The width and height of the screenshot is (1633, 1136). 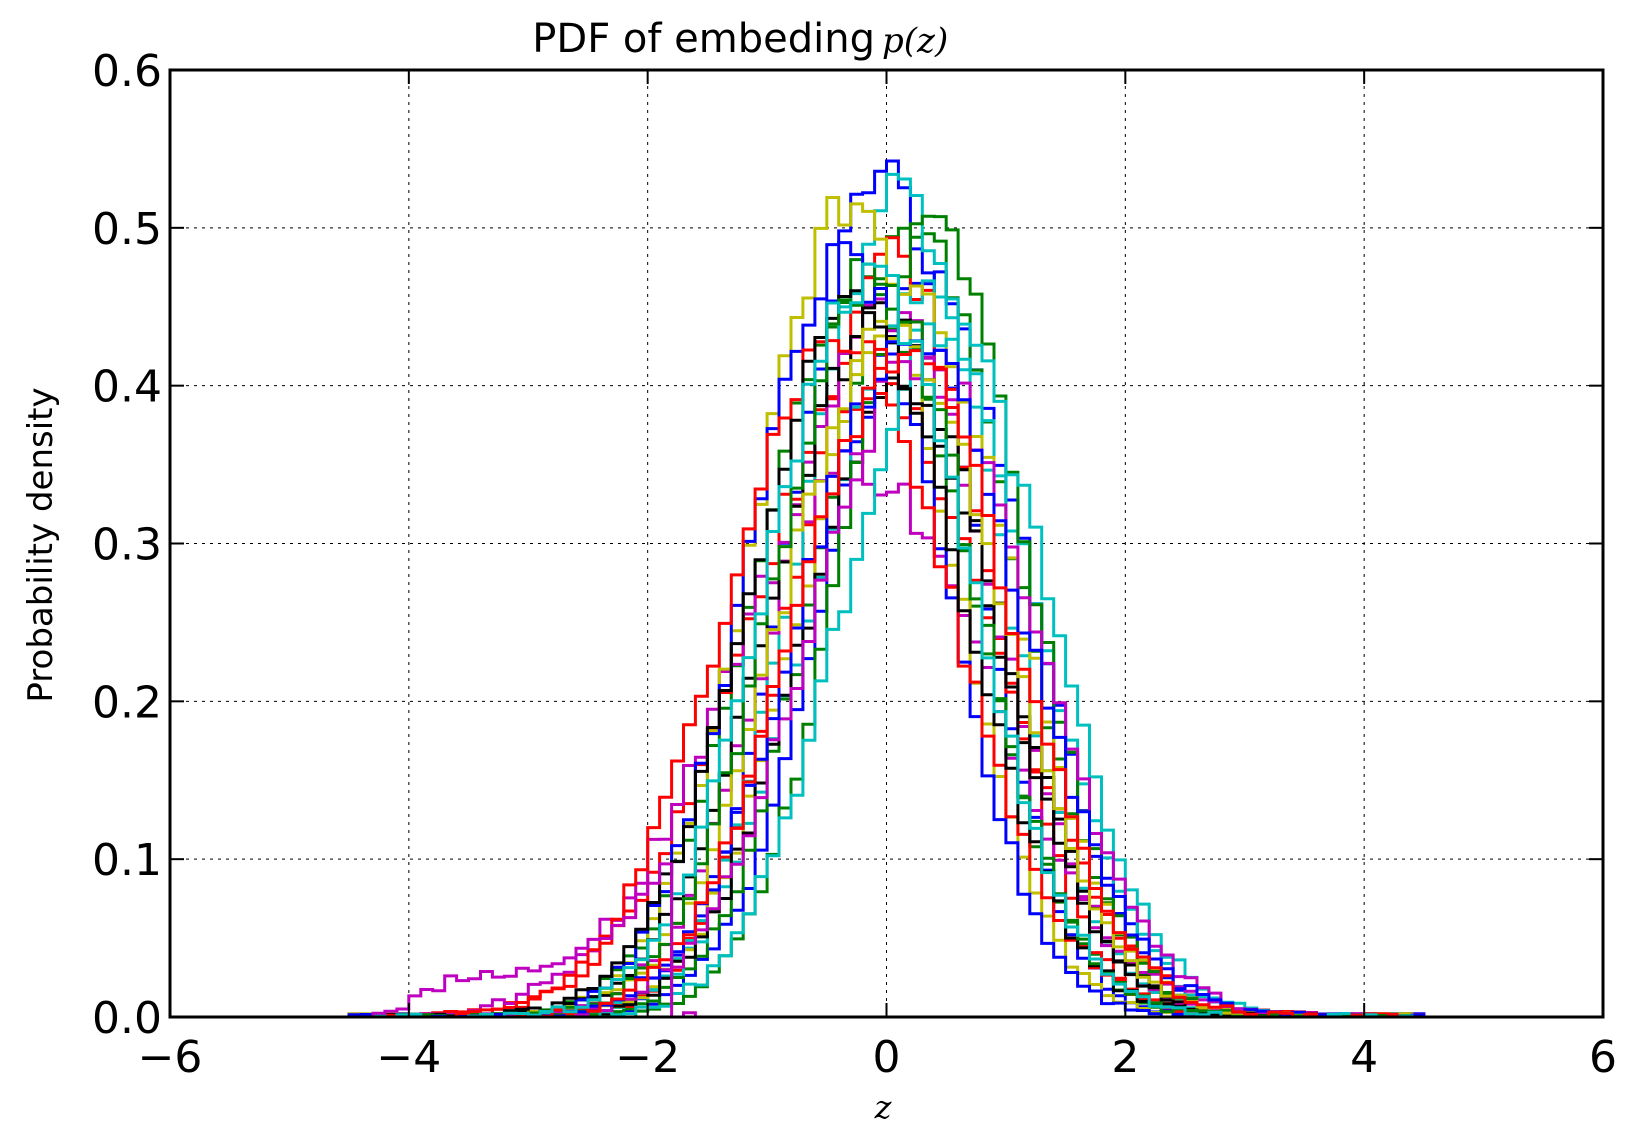 What do you see at coordinates (127, 1018) in the screenshot?
I see `y-tick-label: 0.0` at bounding box center [127, 1018].